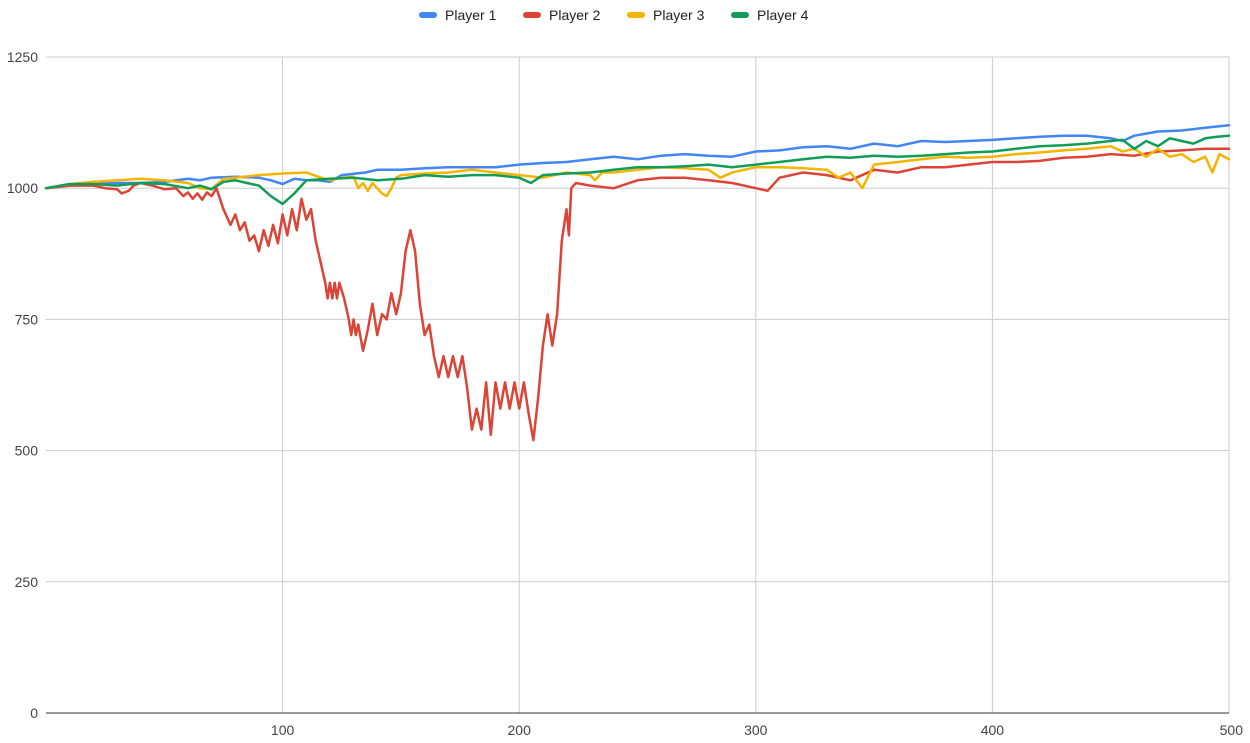  I want to click on x-tick-label: 200, so click(520, 730).